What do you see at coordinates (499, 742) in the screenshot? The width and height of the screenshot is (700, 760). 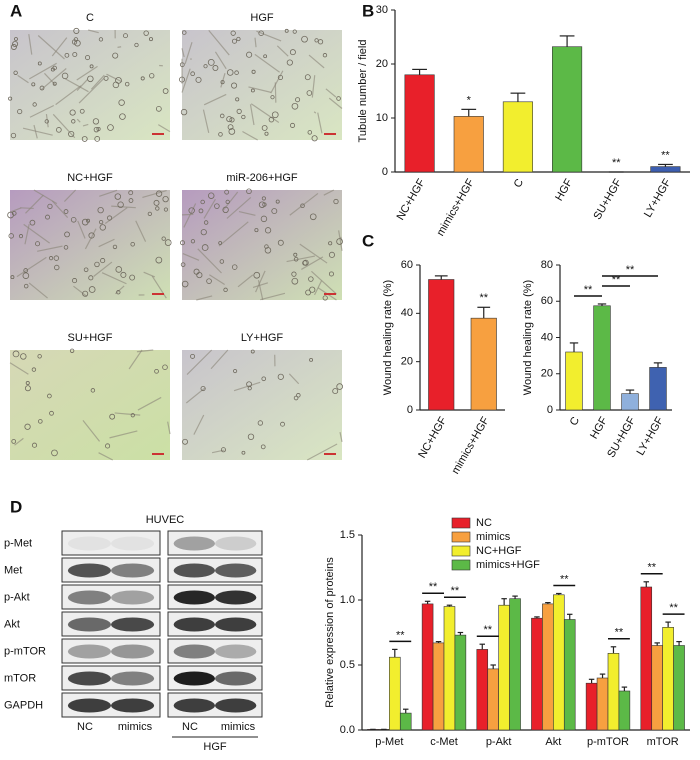 I see `x-tick-label: p-Akt` at bounding box center [499, 742].